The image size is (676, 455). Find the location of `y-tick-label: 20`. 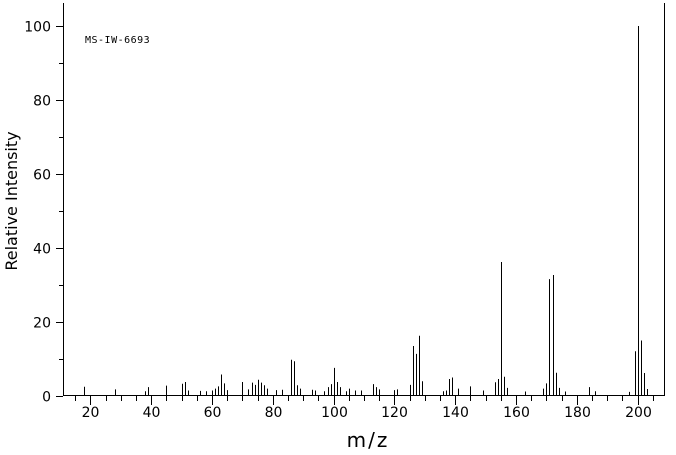

y-tick-label: 20 is located at coordinates (42, 324).